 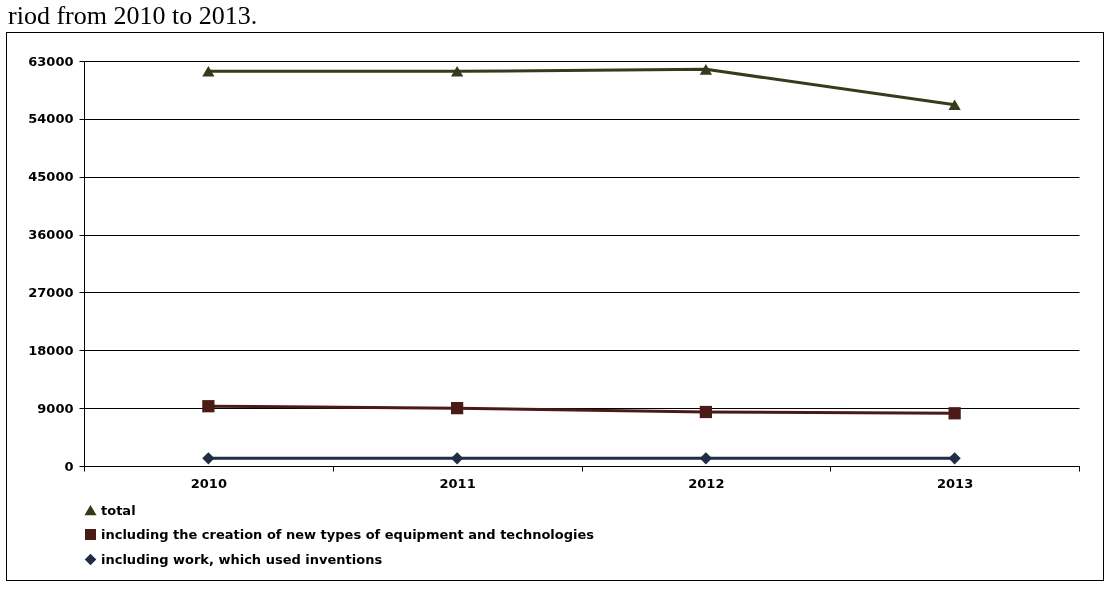 What do you see at coordinates (51, 177) in the screenshot?
I see `y-tick-label: 45000` at bounding box center [51, 177].